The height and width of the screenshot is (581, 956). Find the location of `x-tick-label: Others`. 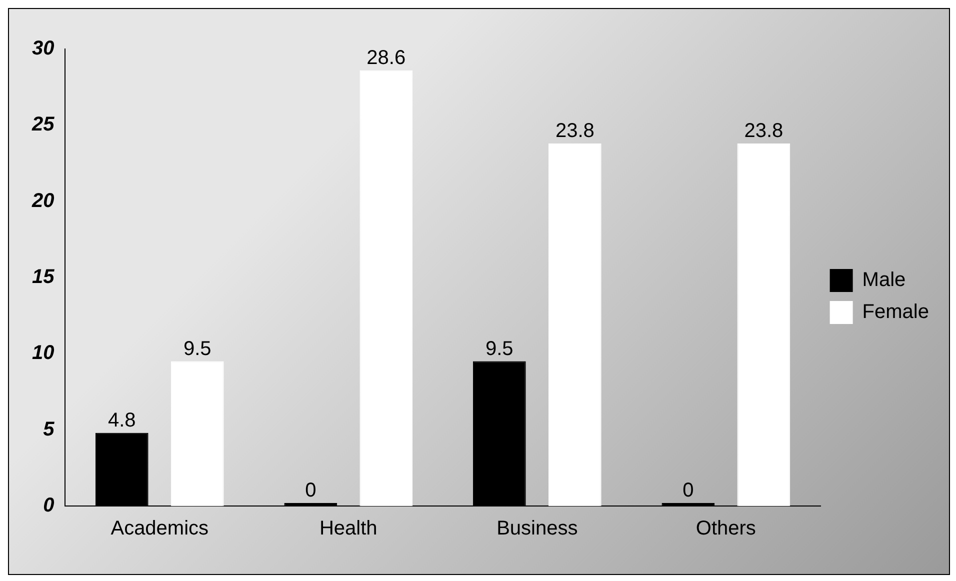

x-tick-label: Others is located at coordinates (726, 529).